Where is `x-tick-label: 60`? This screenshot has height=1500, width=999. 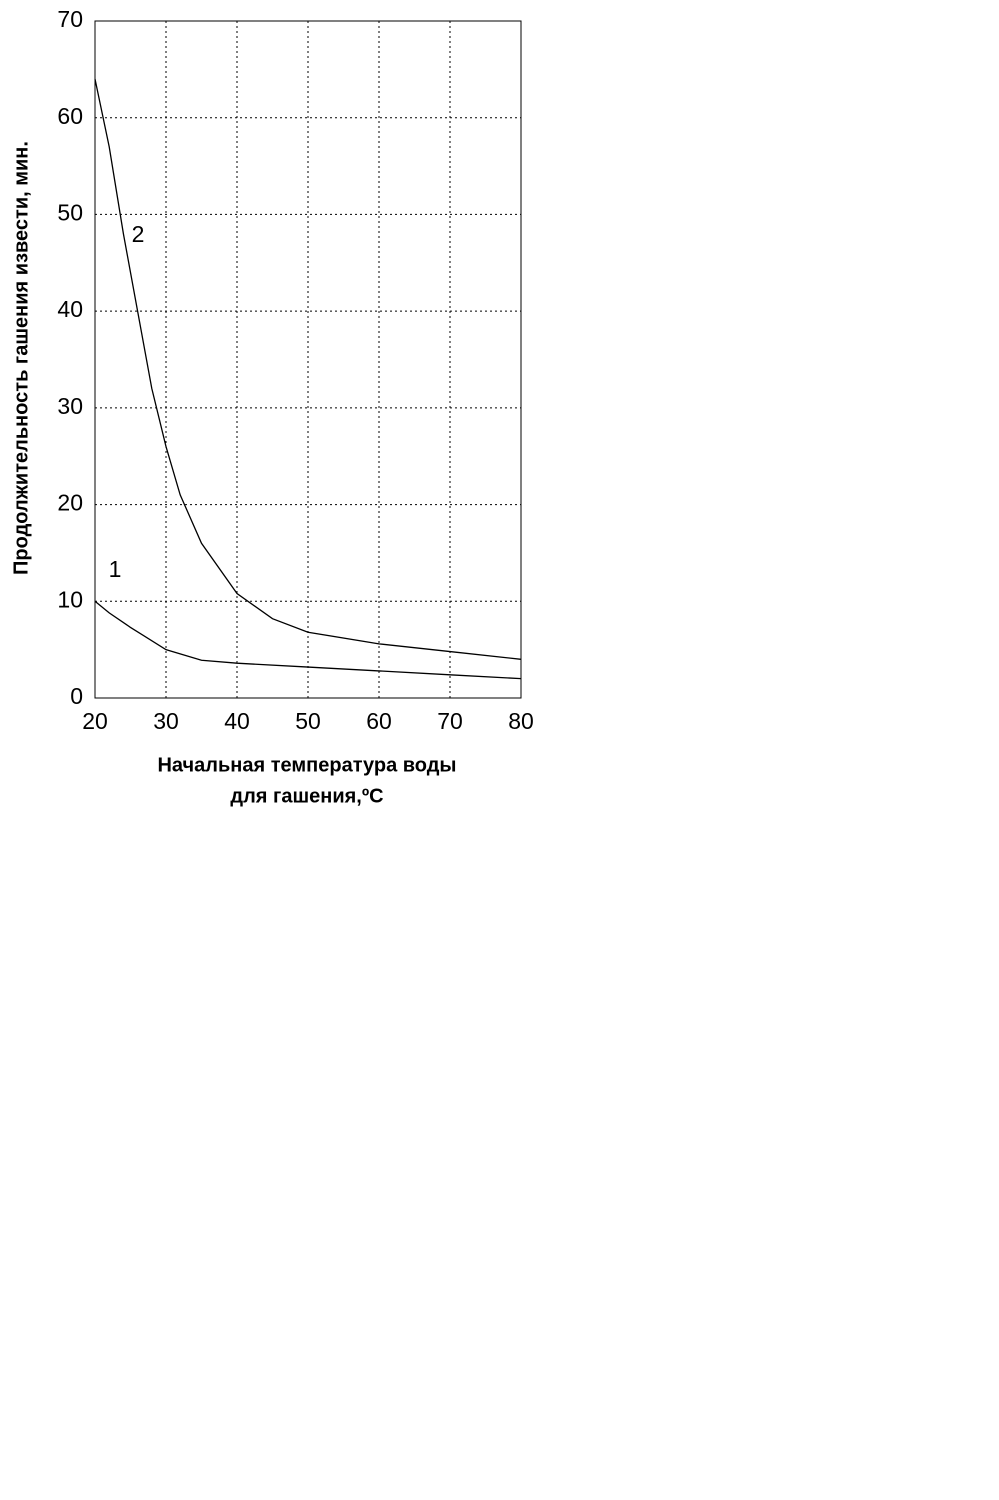
x-tick-label: 60 is located at coordinates (379, 721).